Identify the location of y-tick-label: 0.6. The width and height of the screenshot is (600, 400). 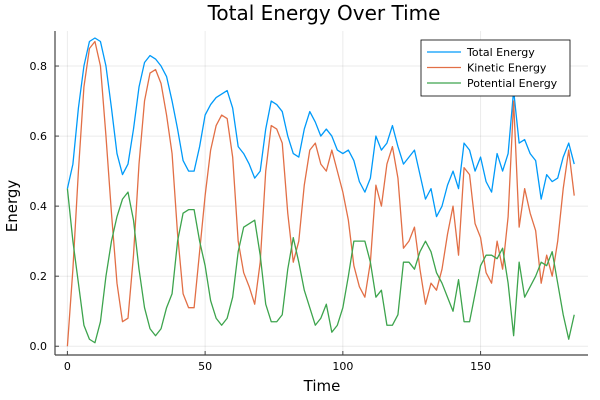
(39, 136).